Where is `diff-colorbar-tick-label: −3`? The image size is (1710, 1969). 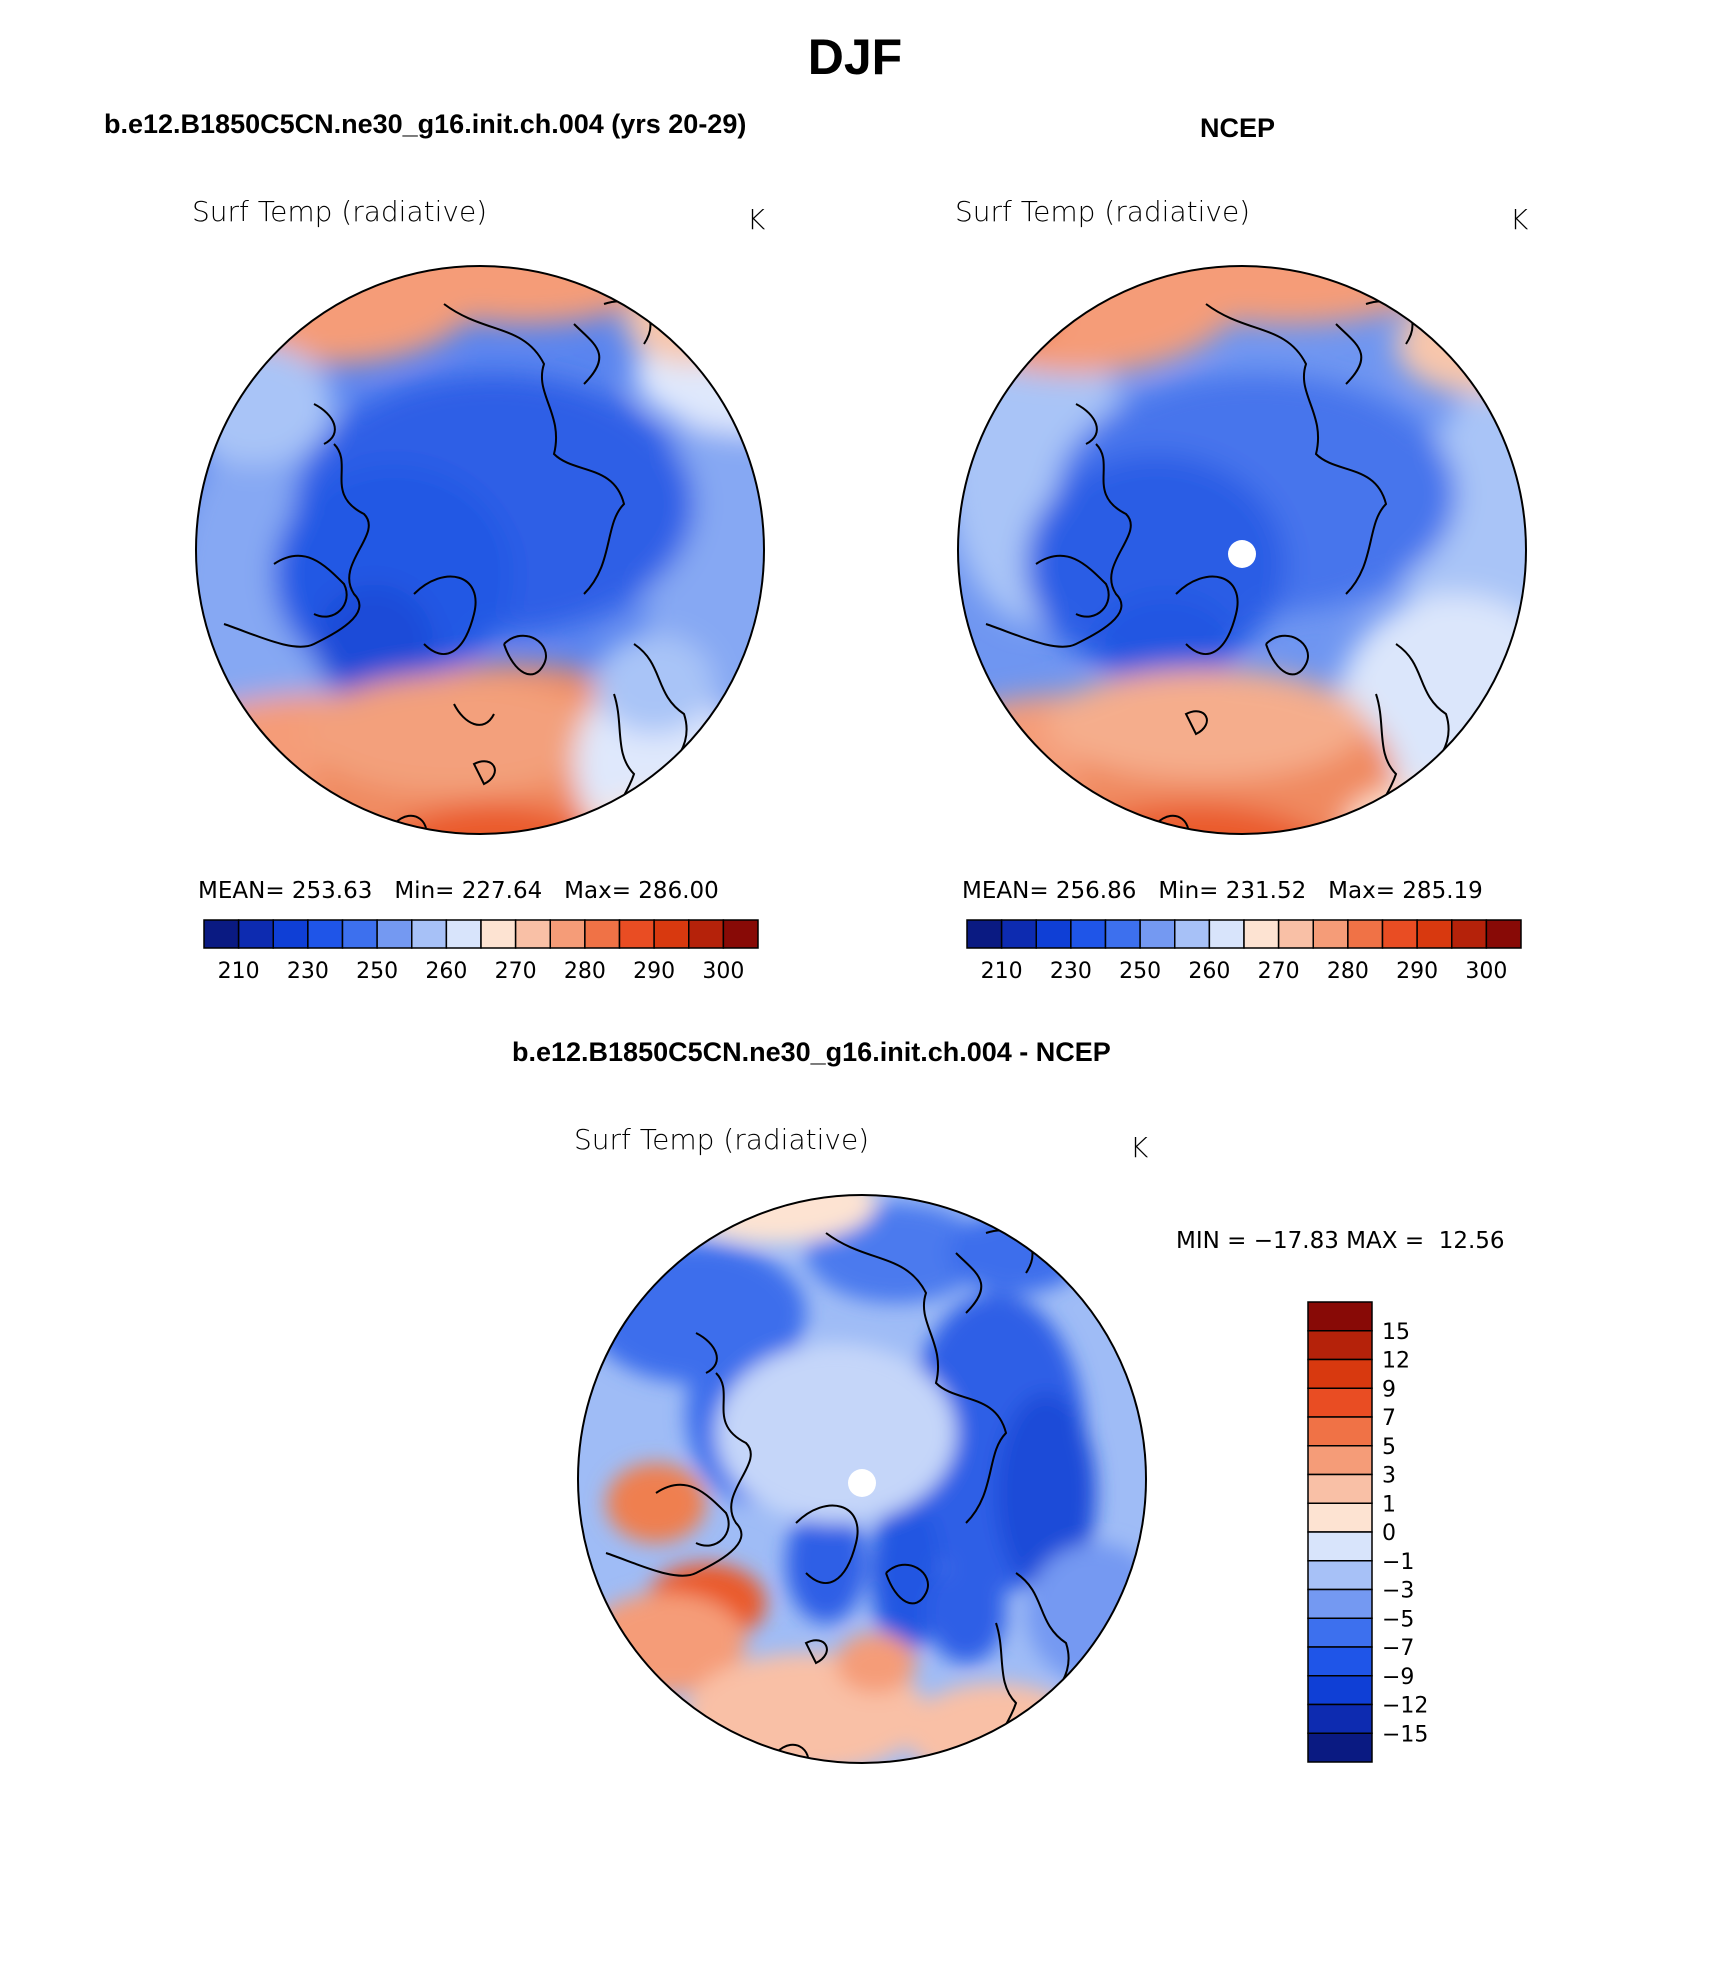 diff-colorbar-tick-label: −3 is located at coordinates (1398, 1591).